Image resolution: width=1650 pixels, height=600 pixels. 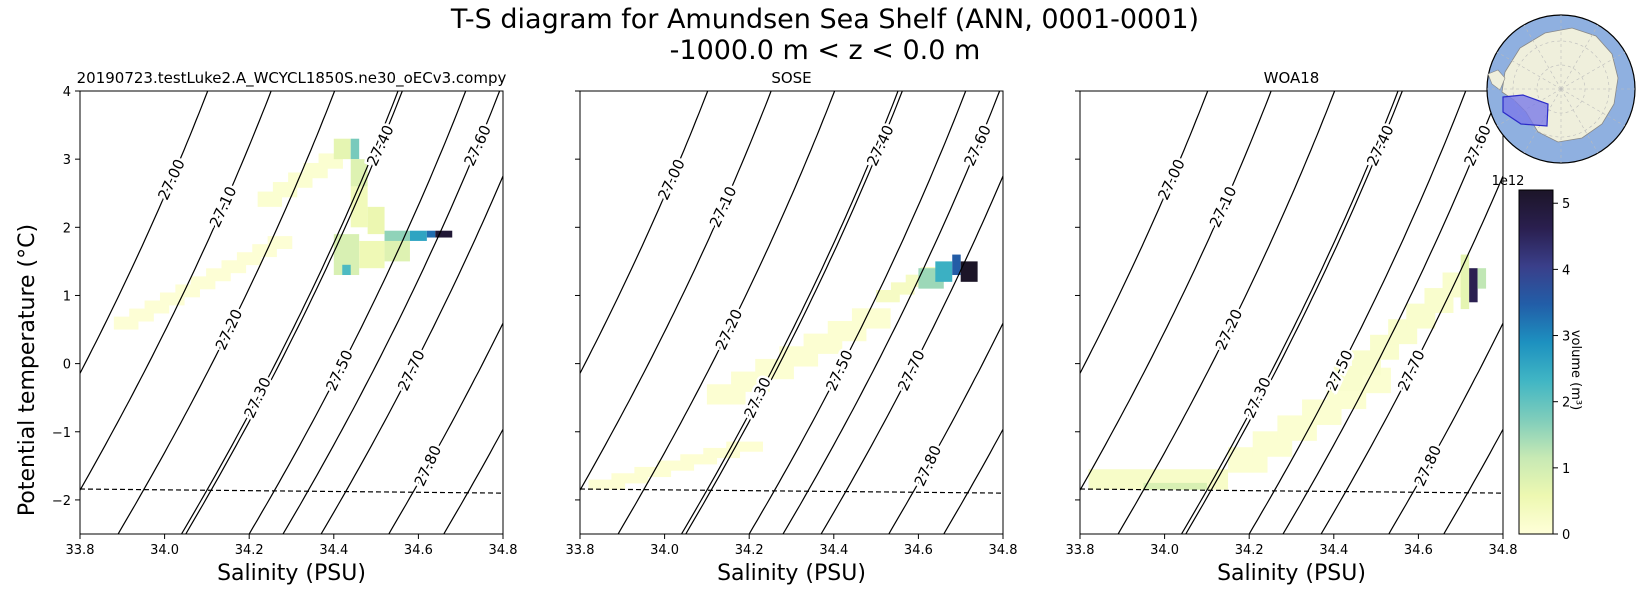 What do you see at coordinates (825, 50) in the screenshot?
I see `figure-title-line2: -1000.0 m < z < 0.0 m` at bounding box center [825, 50].